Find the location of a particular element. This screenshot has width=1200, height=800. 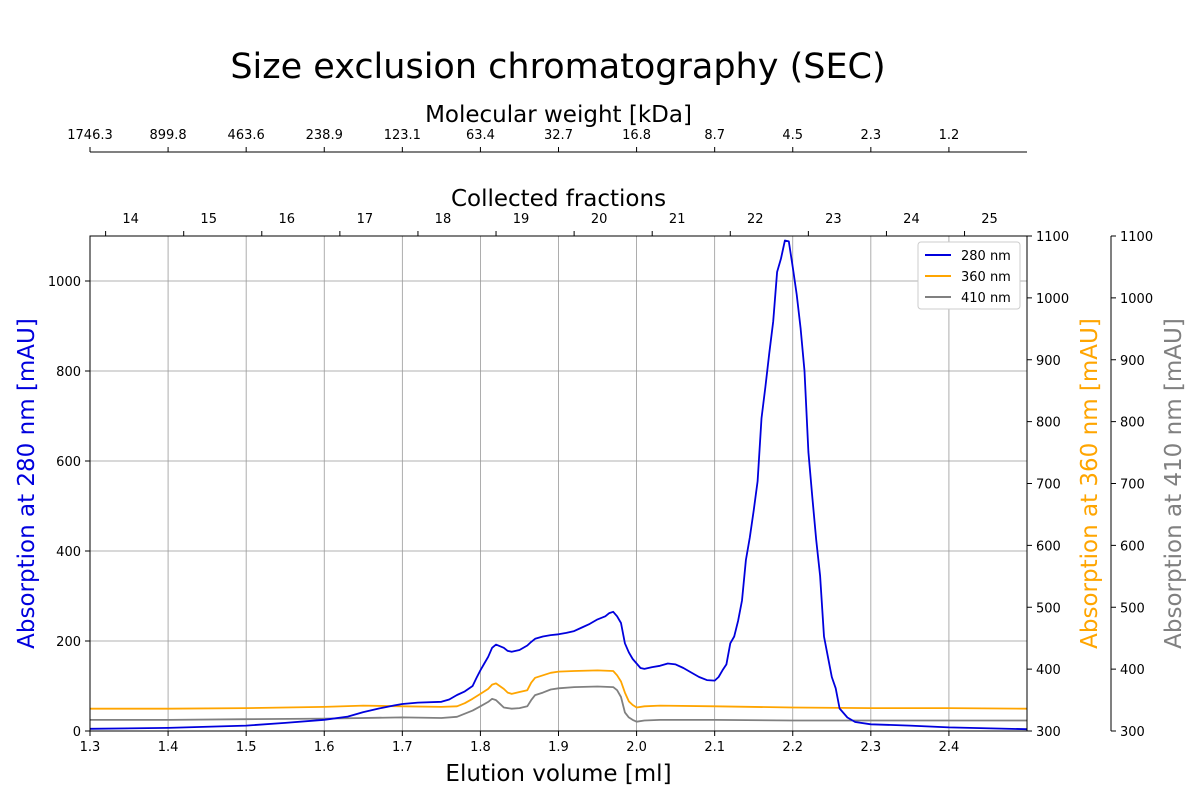

mw-axis-label: Molecular weight [kDa] is located at coordinates (558, 115).